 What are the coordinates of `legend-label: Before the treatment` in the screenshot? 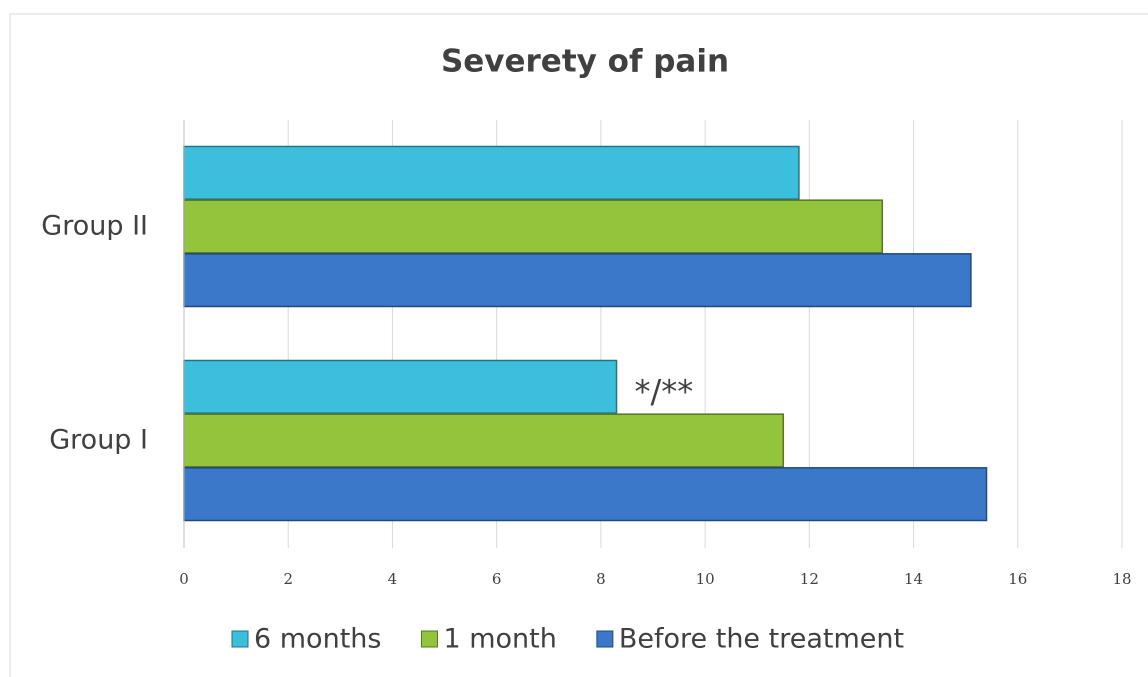 It's located at (761, 639).